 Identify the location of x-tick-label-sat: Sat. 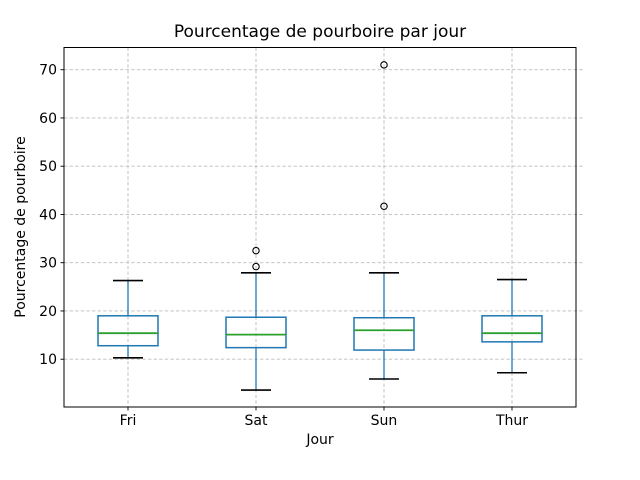
(256, 421).